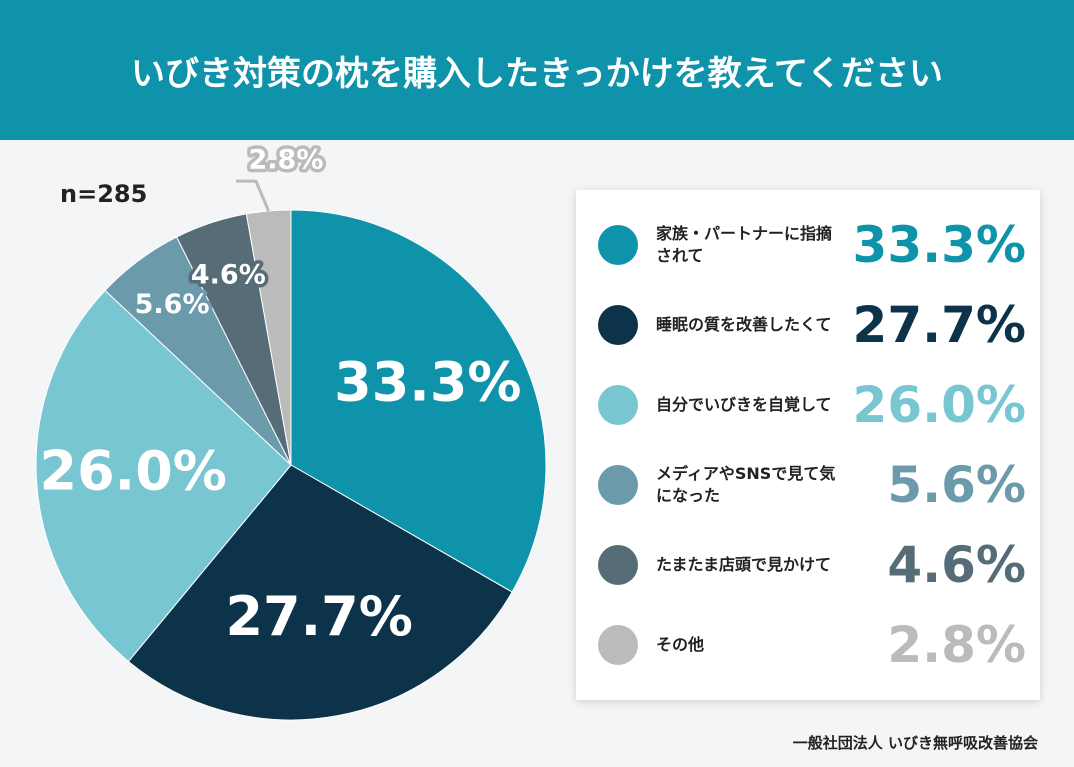  What do you see at coordinates (744, 244) in the screenshot?
I see `legend-label: 家族・パートナーに指摘されて` at bounding box center [744, 244].